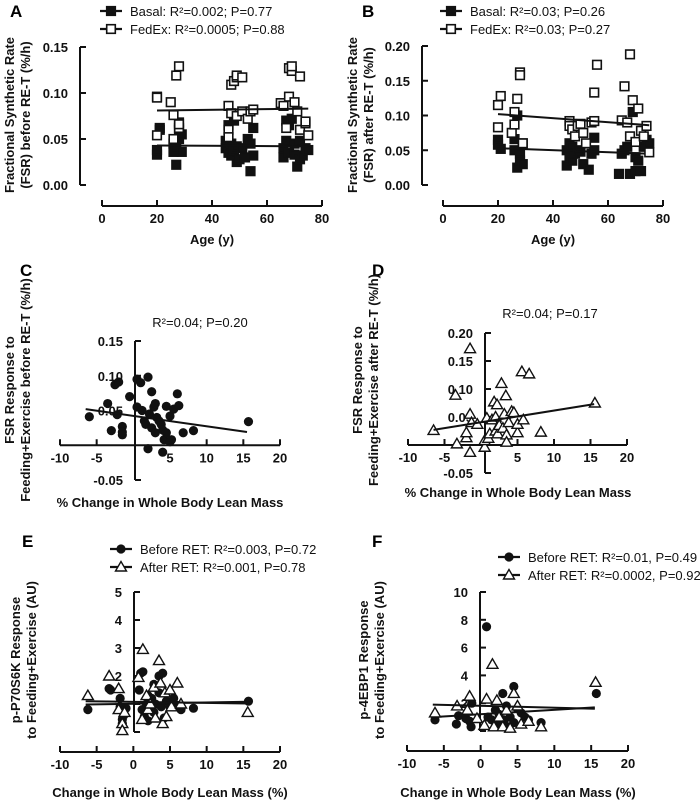 This screenshot has width=700, height=802. Describe the element at coordinates (31, 660) in the screenshot. I see `y-axis-title: to Feeding+Exercise (AU)` at that location.